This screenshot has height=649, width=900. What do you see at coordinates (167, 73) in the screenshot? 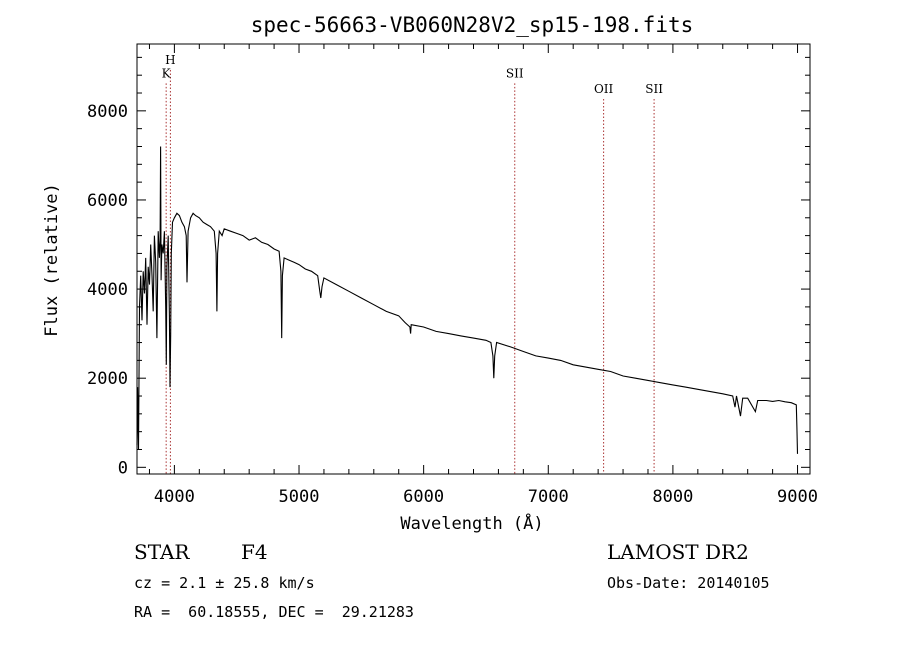
I see `line-marker-label: K` at bounding box center [167, 73].